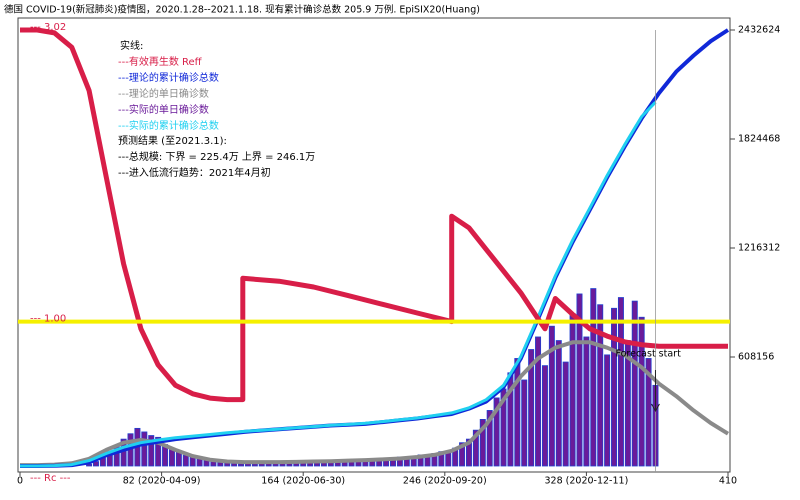  I want to click on x-tick-label: 0, so click(20, 481).